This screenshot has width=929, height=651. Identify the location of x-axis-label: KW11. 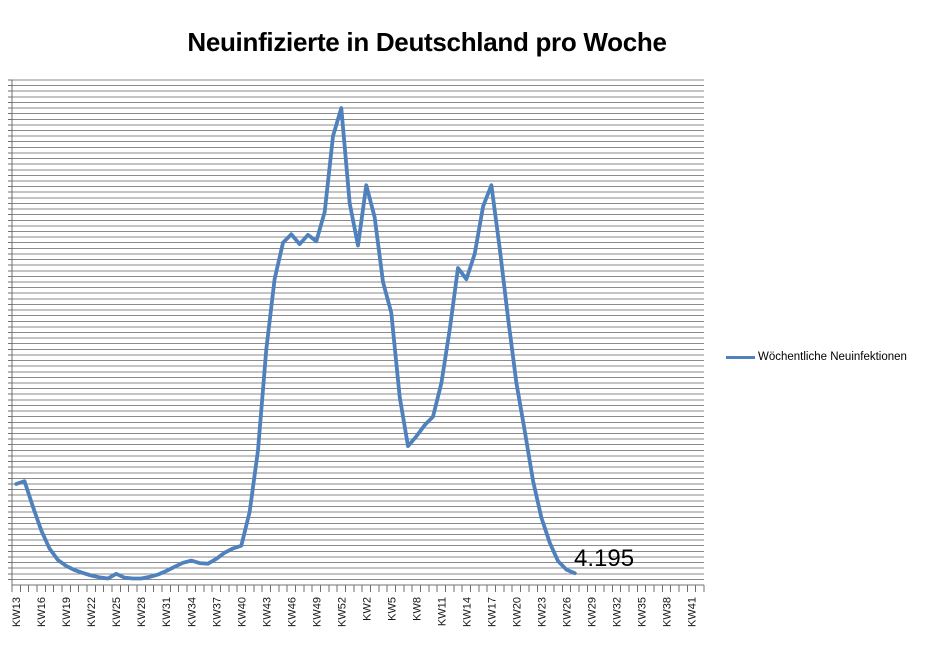
(442, 611).